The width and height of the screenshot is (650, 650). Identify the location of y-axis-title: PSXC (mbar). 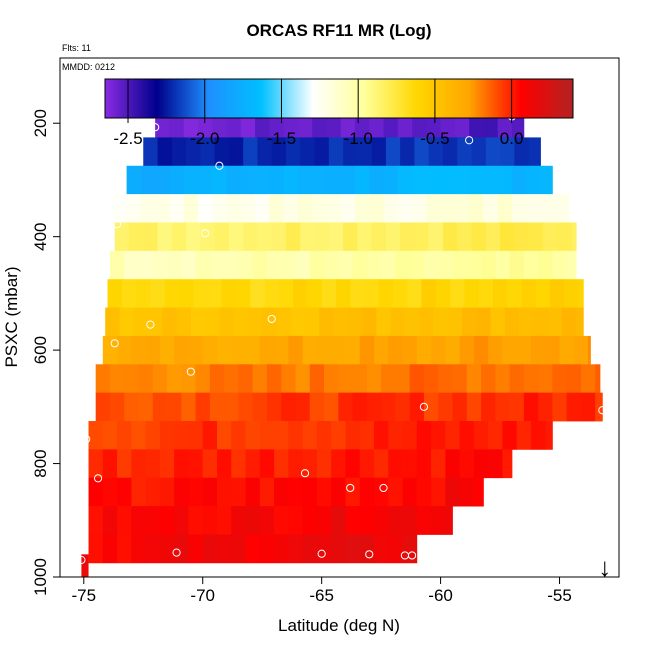
(11, 316).